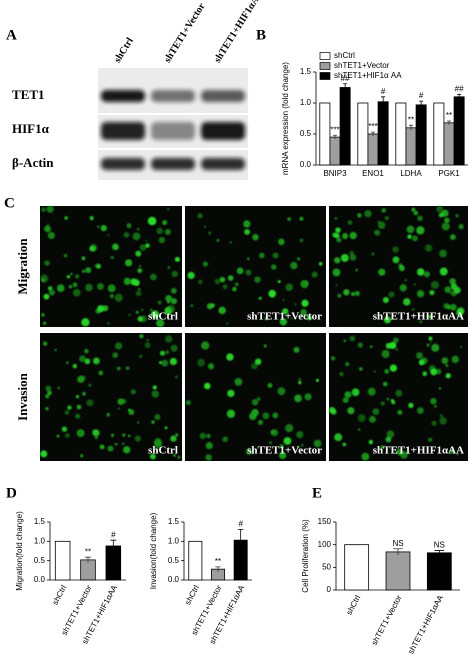  I want to click on blot-band, so click(223, 96).